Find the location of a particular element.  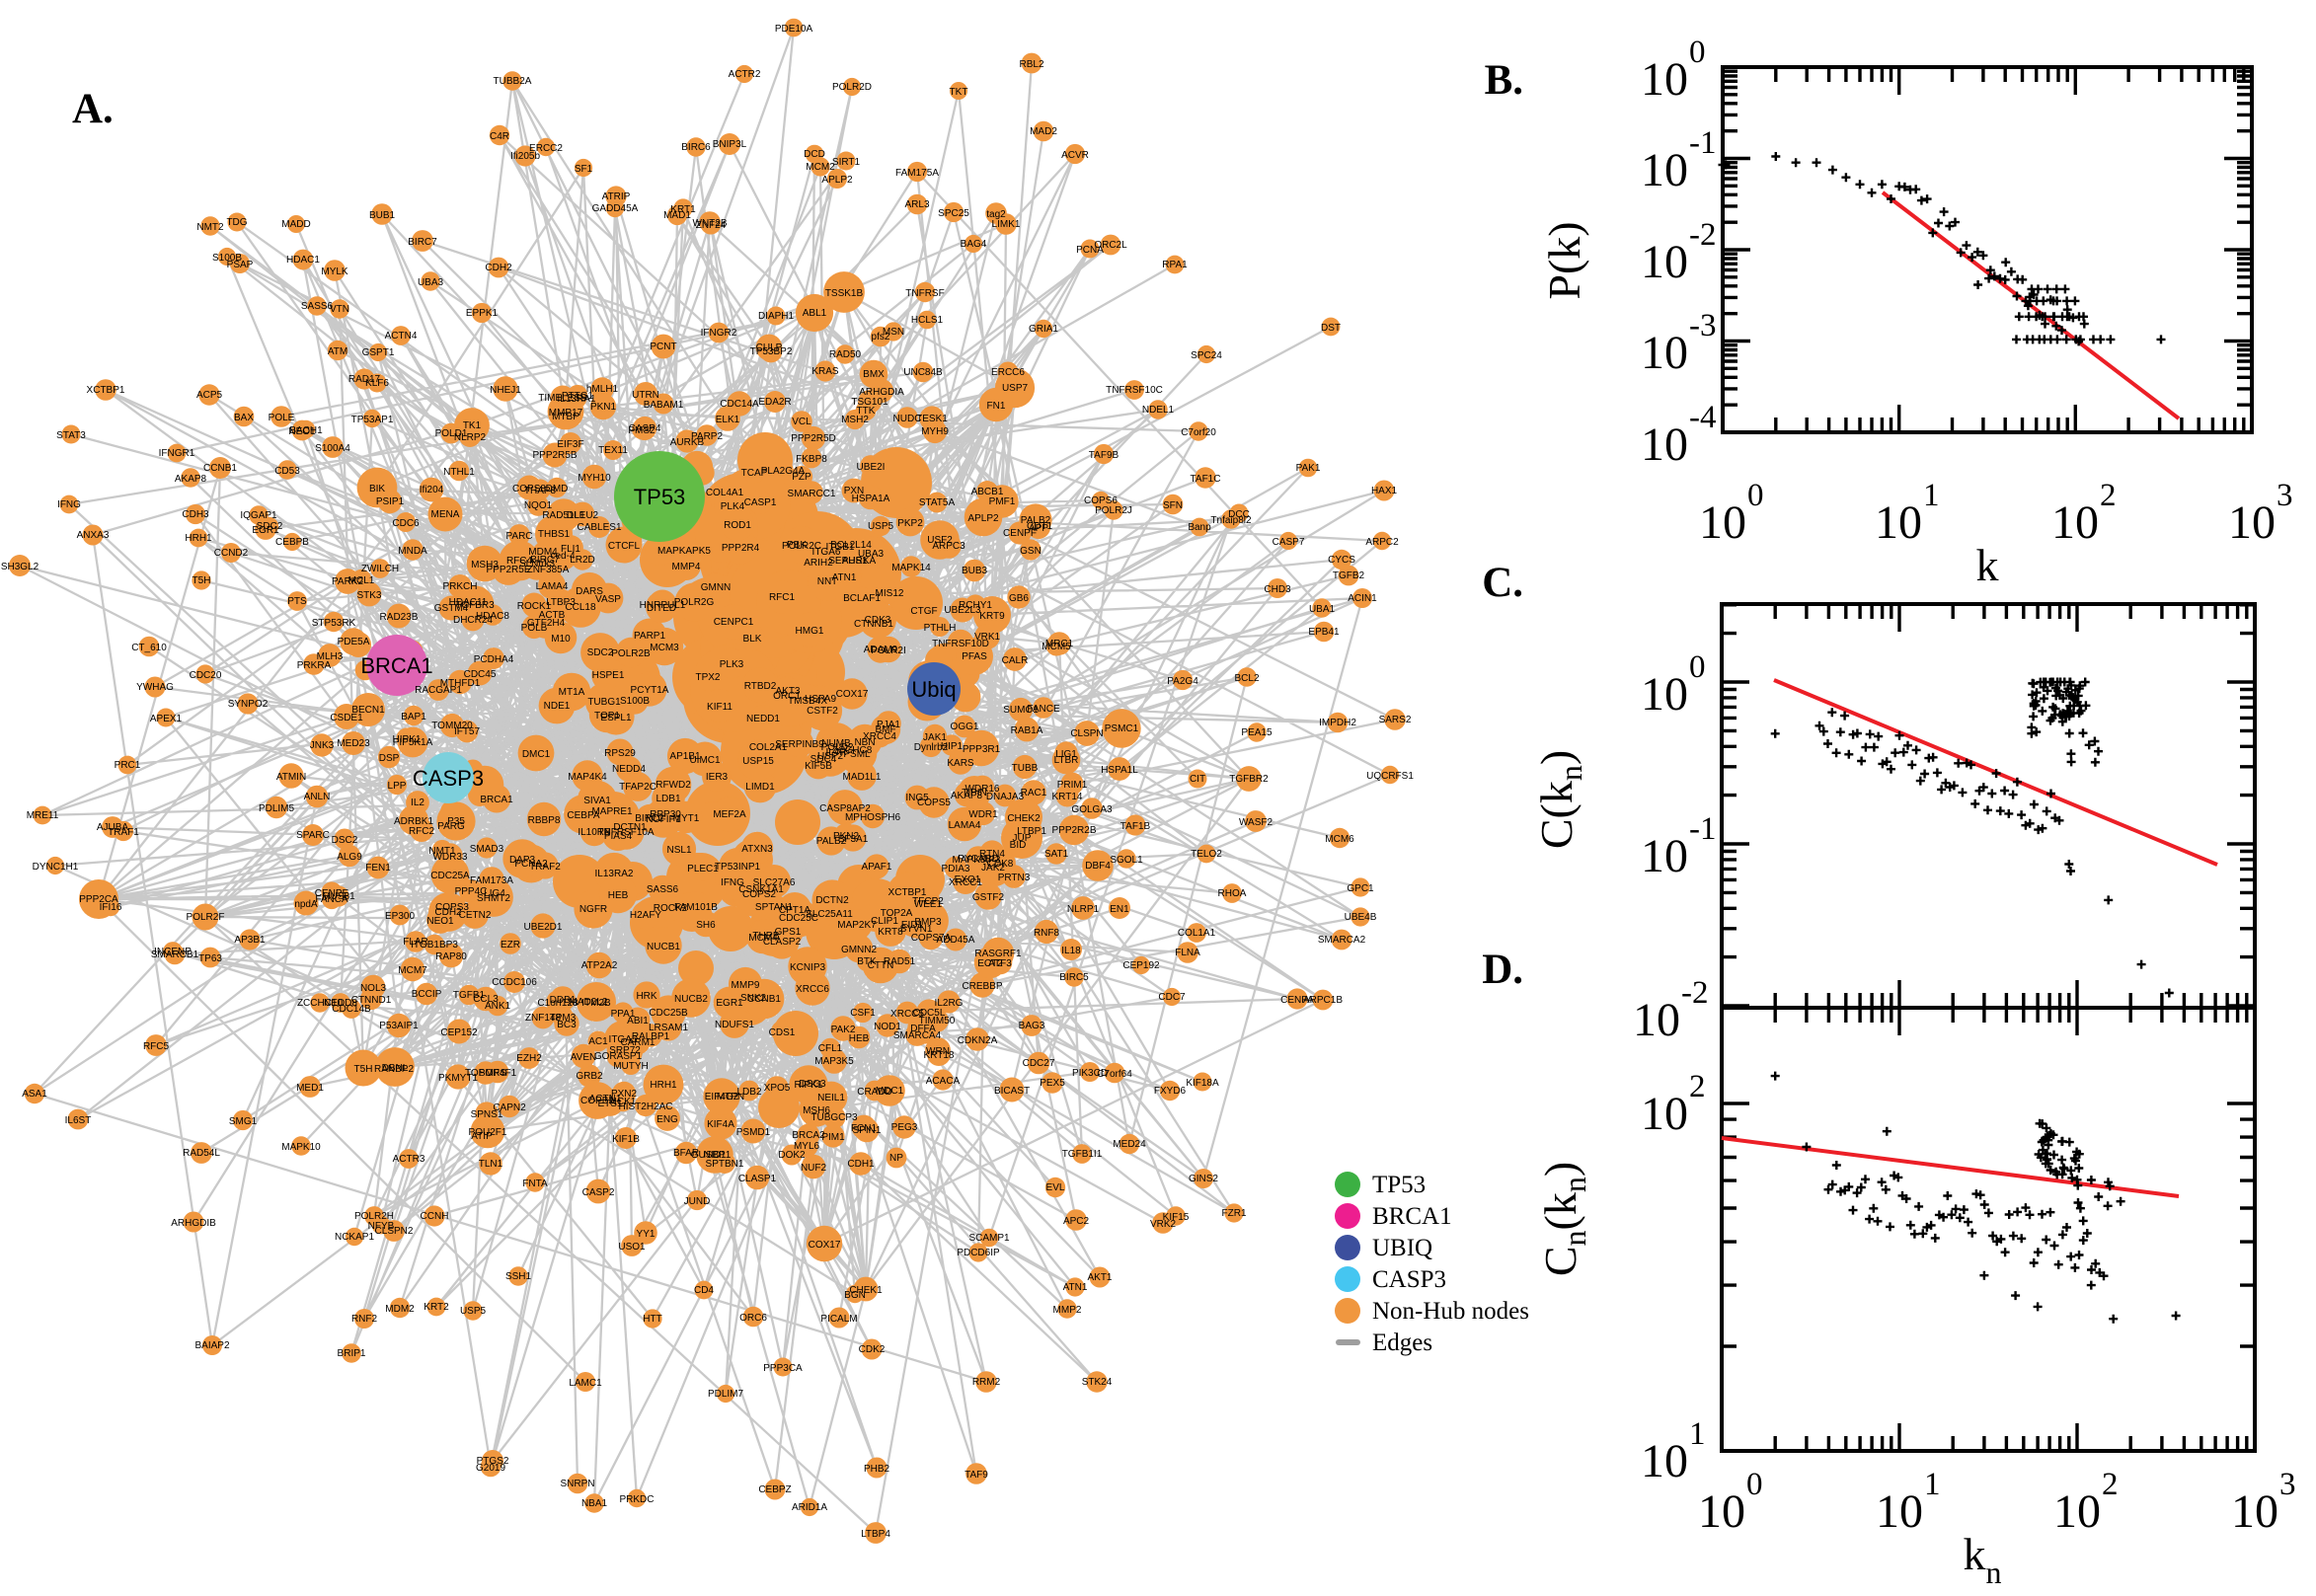

svg-text: ADAM9 is located at coordinates (881, 650).